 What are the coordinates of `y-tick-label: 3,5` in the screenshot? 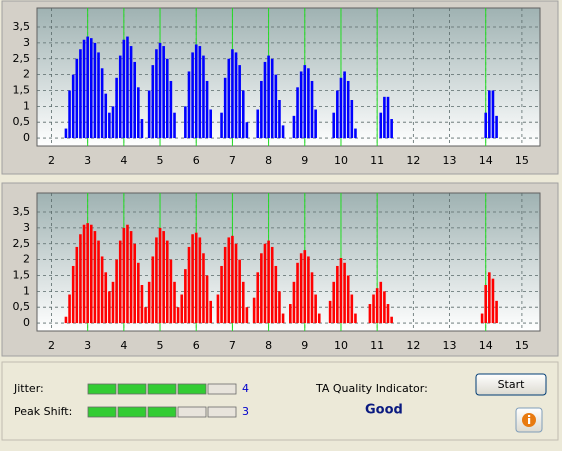 It's located at (22, 211).